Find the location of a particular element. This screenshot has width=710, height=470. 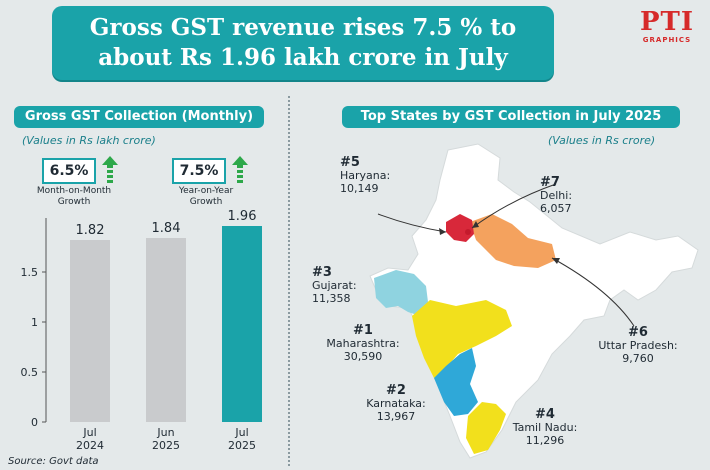

headline-line-2: about Rs 1.96 lakh crore in July is located at coordinates (303, 57).